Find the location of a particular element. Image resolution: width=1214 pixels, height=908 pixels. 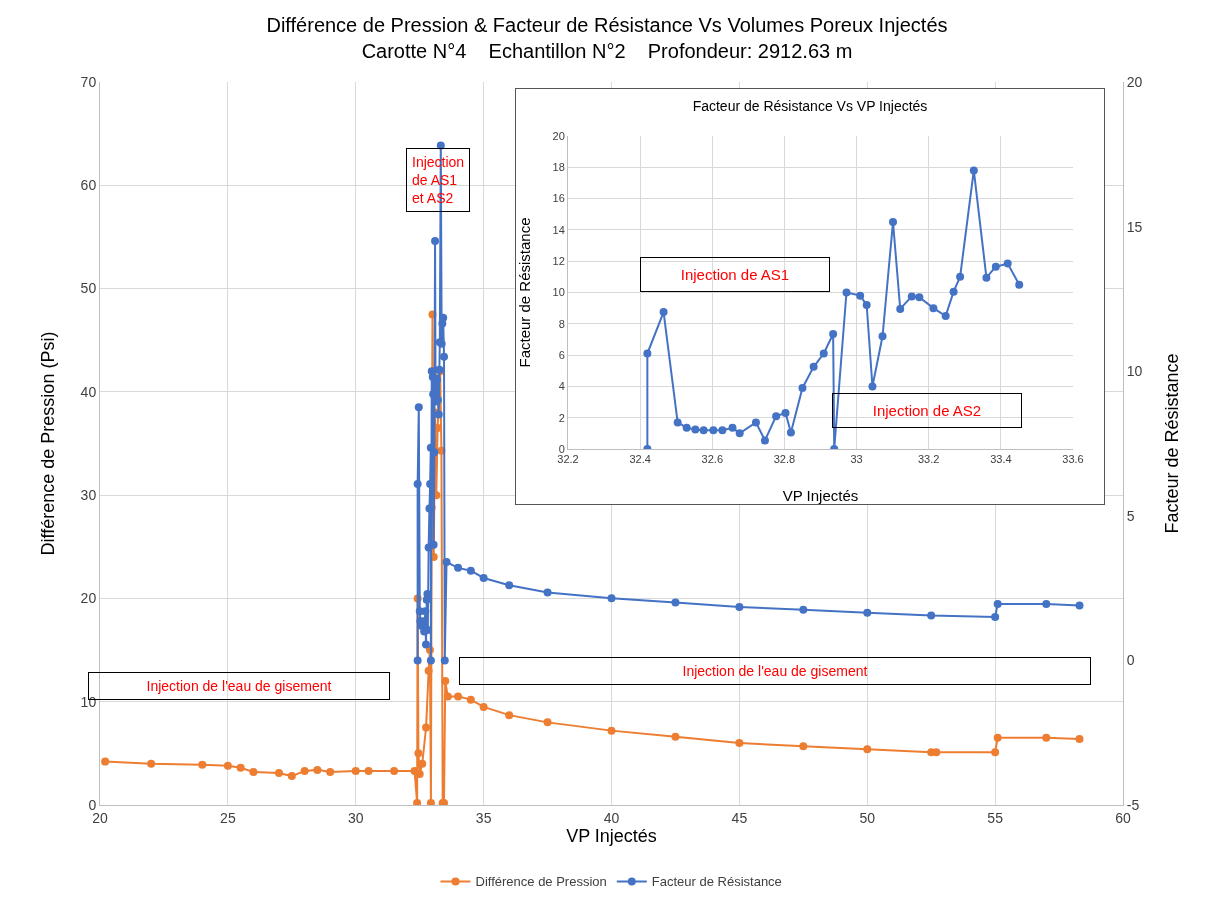

x-tick-label: 33.2 is located at coordinates (929, 459).